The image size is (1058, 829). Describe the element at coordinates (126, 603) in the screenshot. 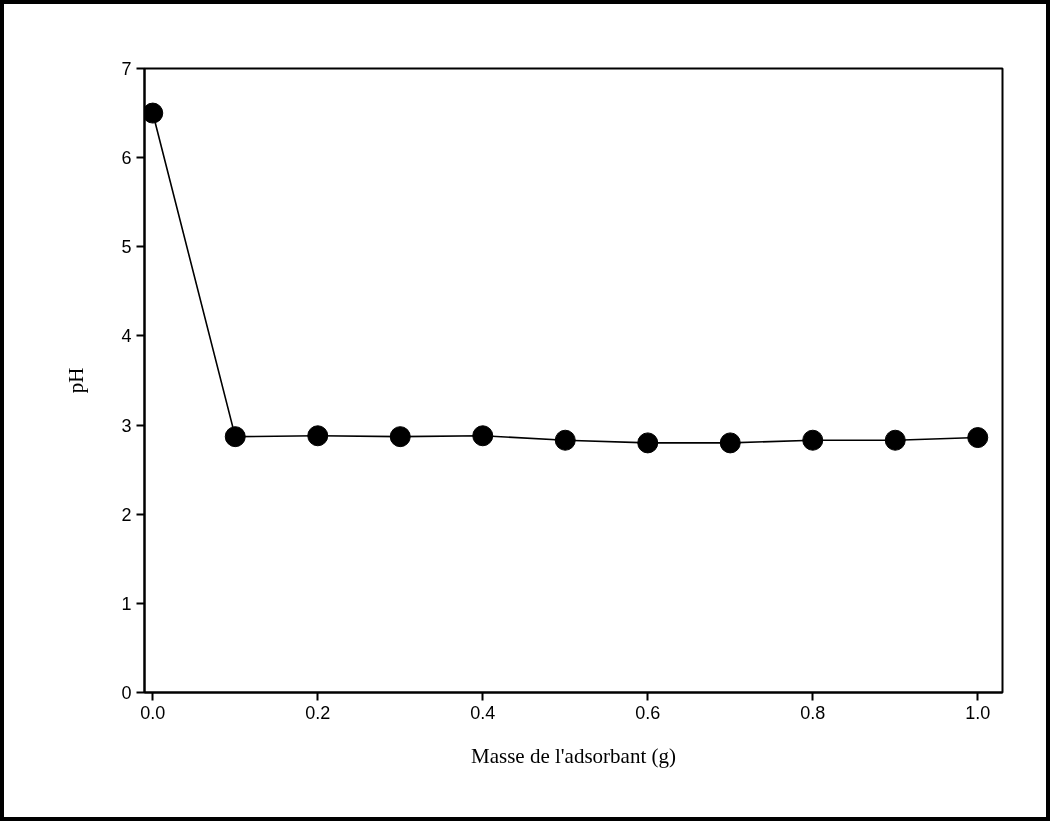

I see `y-tick-label: 1` at that location.